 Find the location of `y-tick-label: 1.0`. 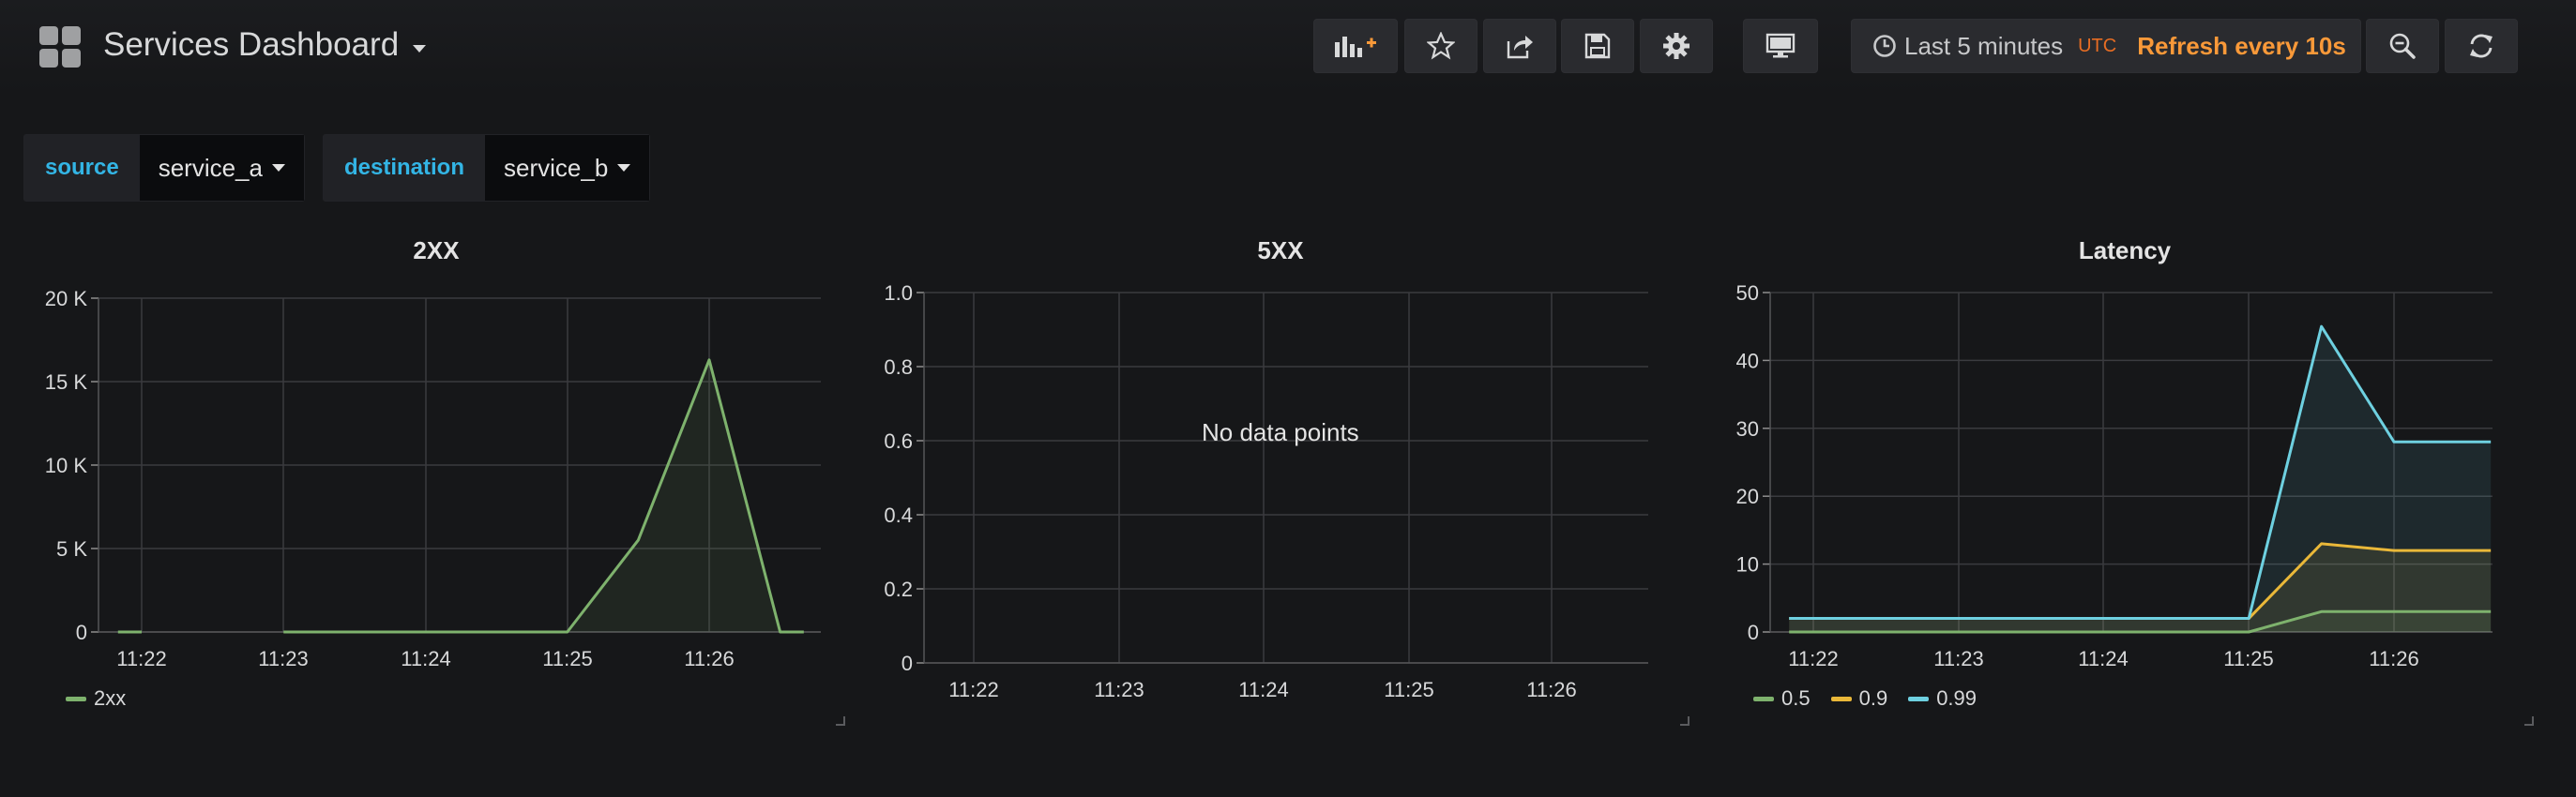

y-tick-label: 1.0 is located at coordinates (898, 293).